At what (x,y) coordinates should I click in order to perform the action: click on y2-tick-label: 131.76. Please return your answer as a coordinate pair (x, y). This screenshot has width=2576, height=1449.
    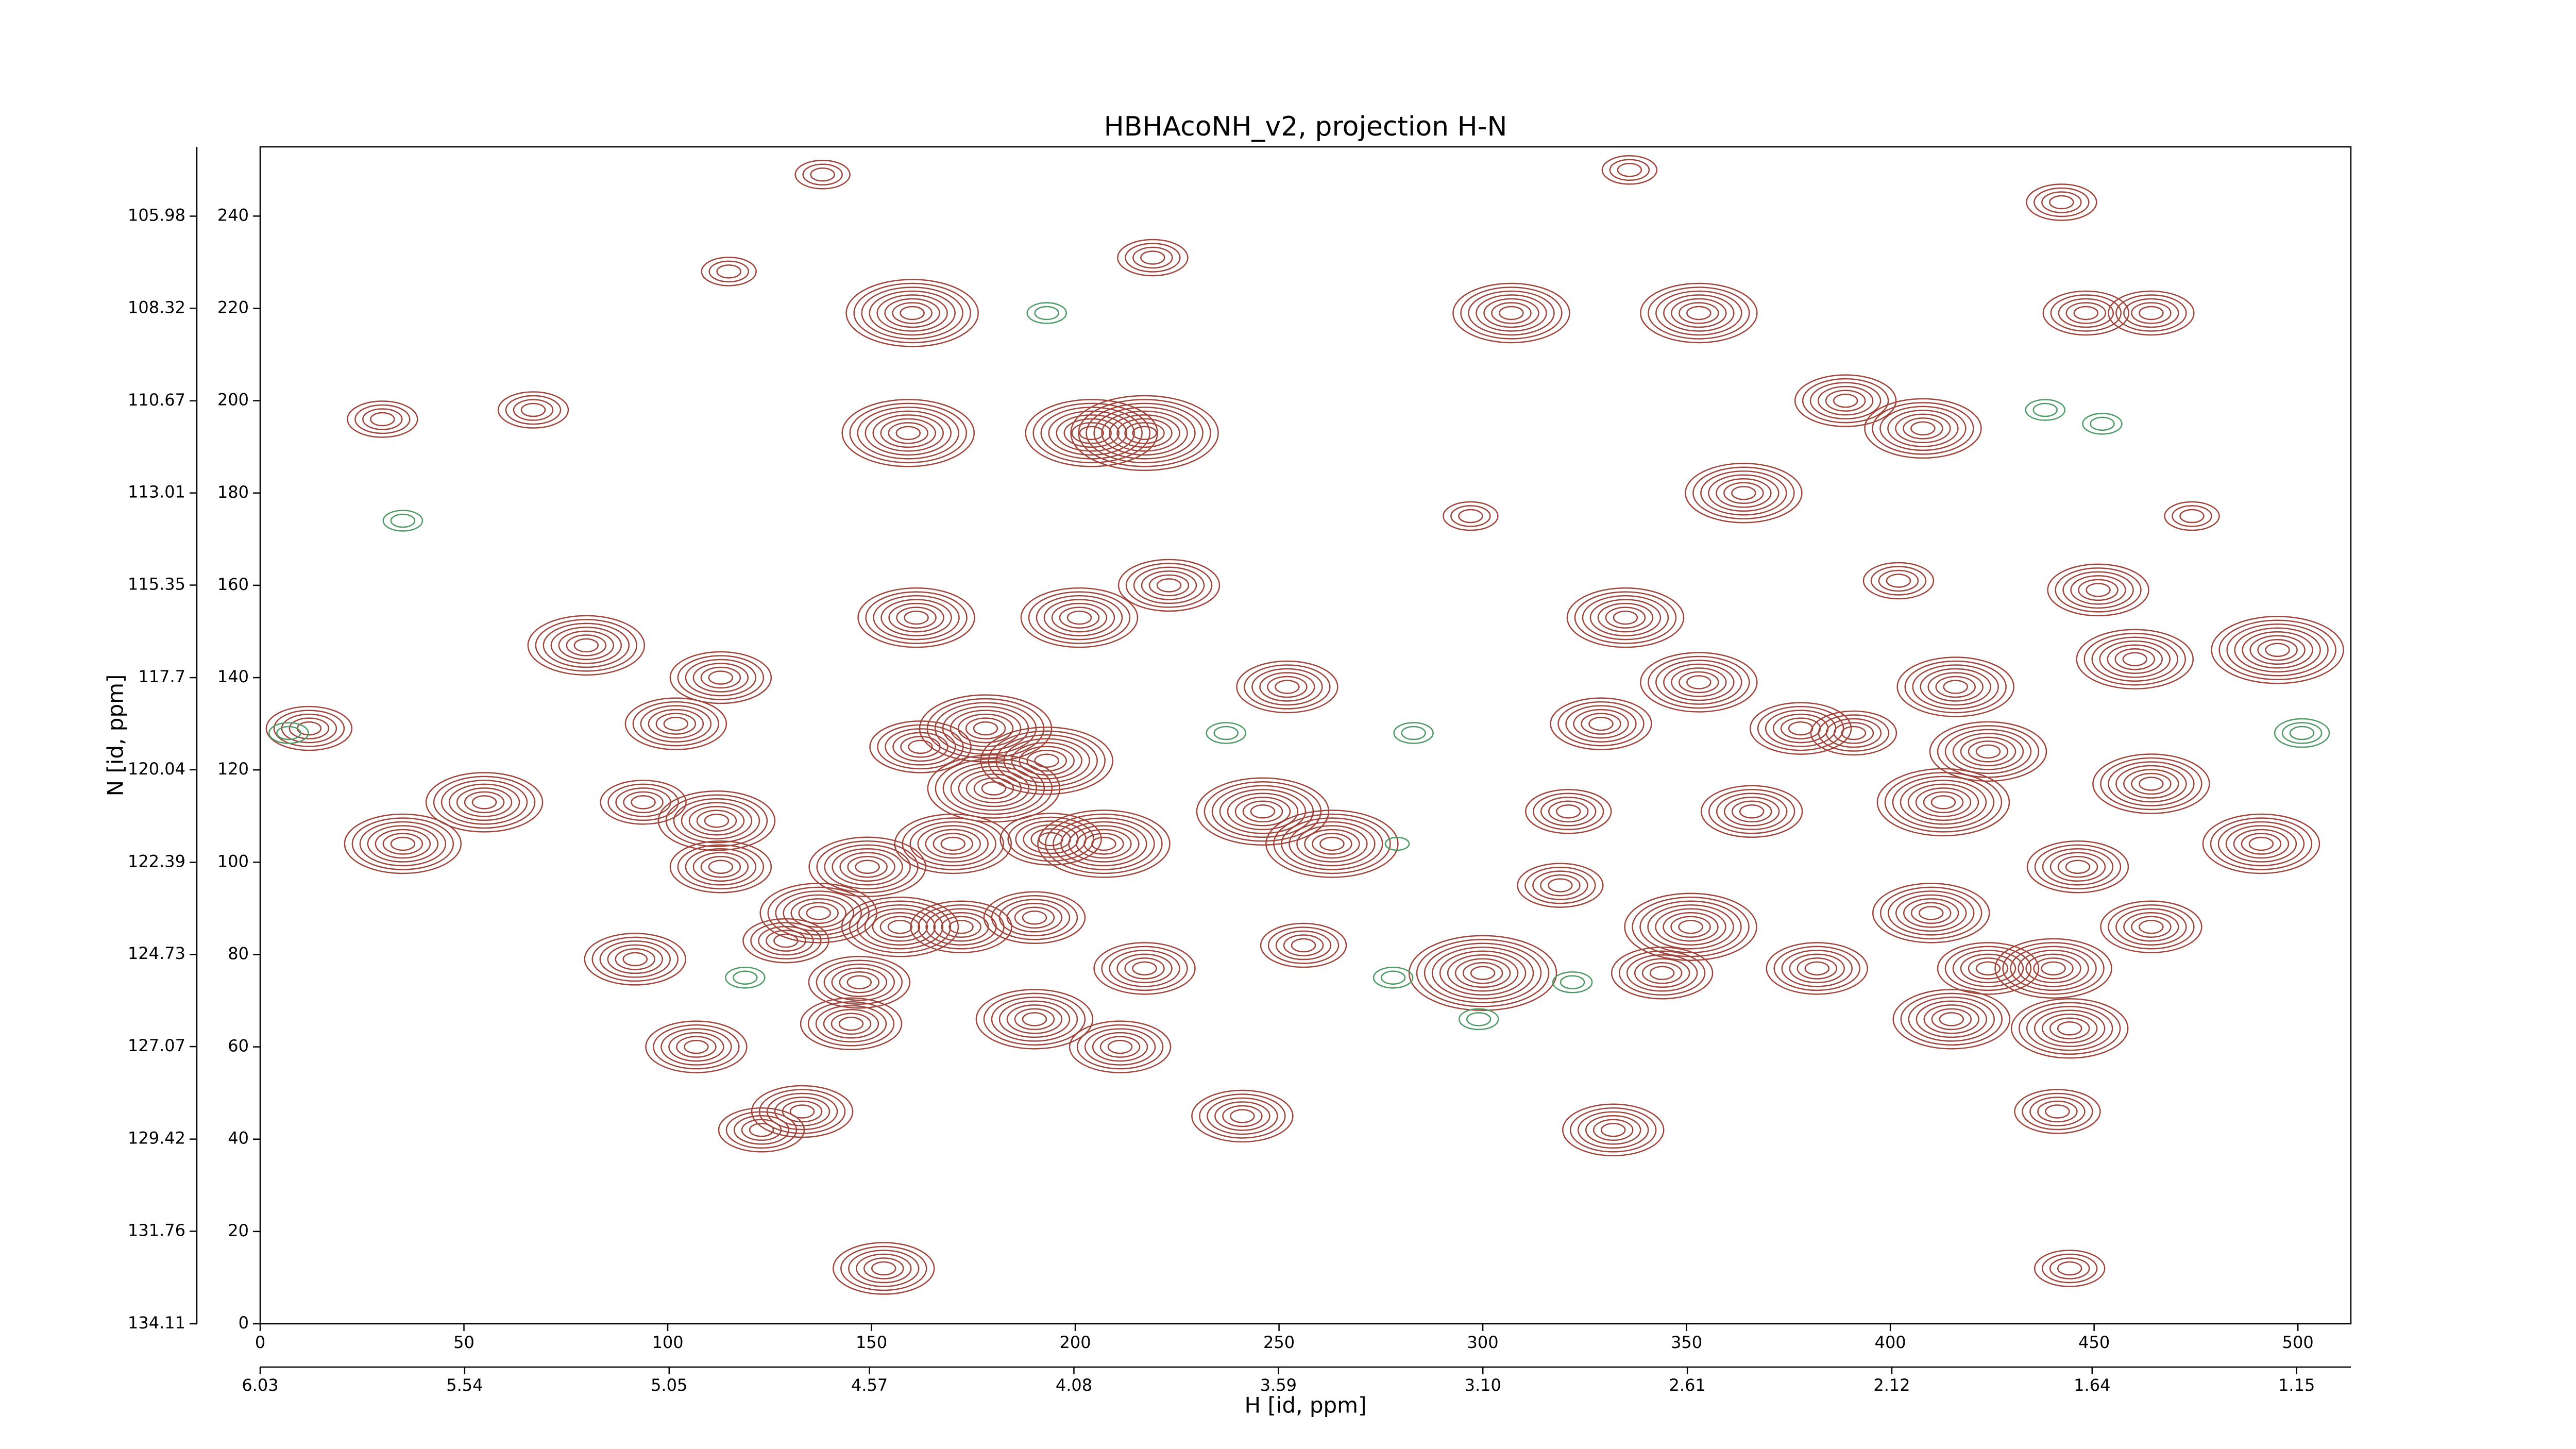
    Looking at the image, I should click on (156, 1230).